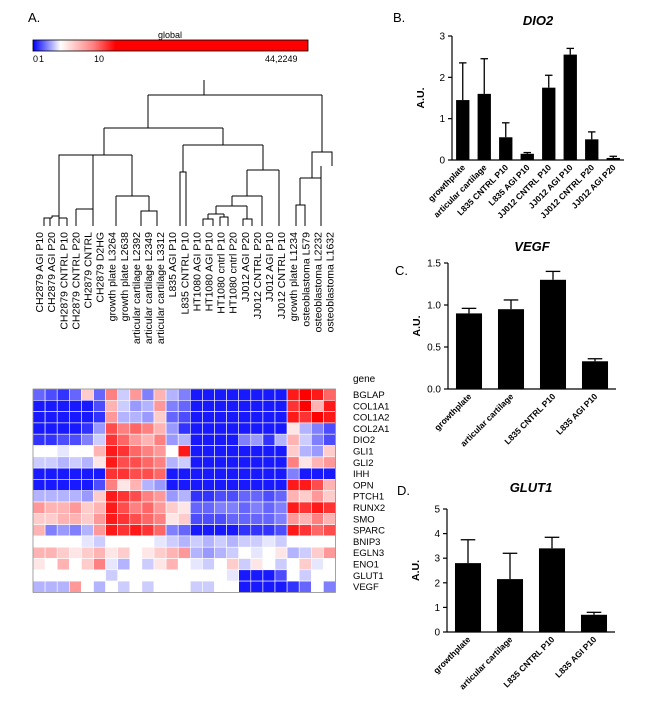 Image resolution: width=650 pixels, height=711 pixels. I want to click on gene-label: COL1A2, so click(371, 418).